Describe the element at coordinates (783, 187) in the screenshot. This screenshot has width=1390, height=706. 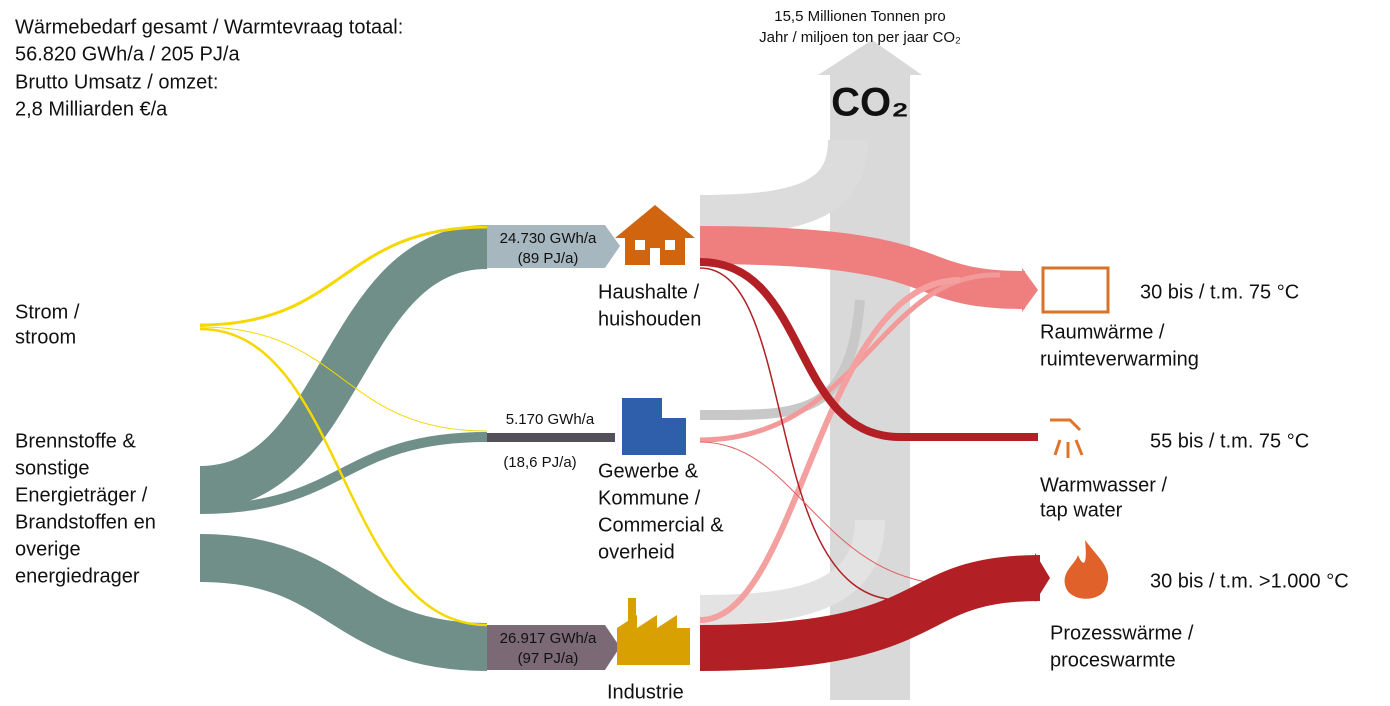
I see `co2-flow-households` at that location.